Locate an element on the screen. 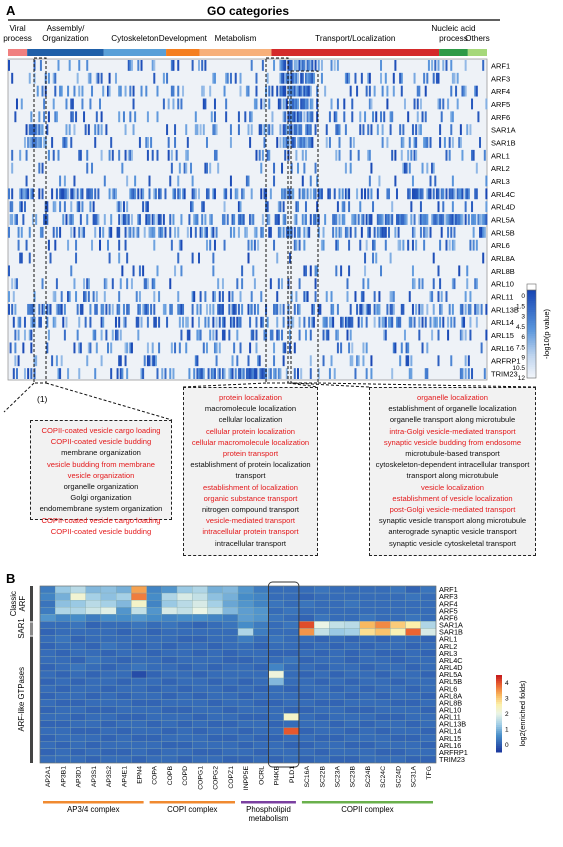 This screenshot has width=563, height=847. go-row-label: ARF6 is located at coordinates (500, 117).